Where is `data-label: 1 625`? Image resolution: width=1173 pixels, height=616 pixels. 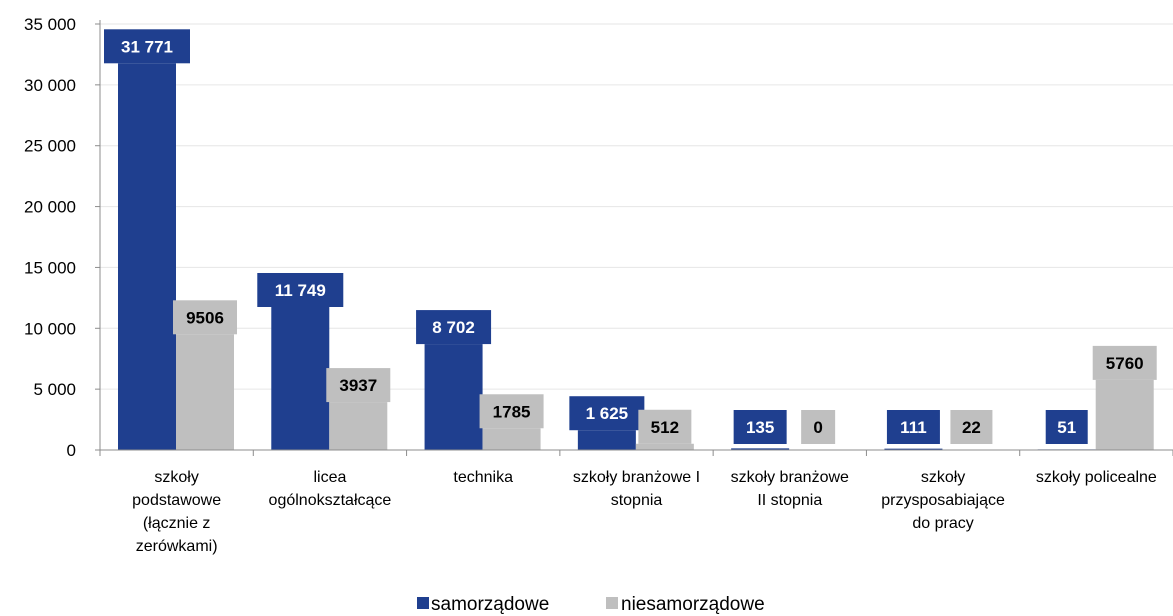
data-label: 1 625 is located at coordinates (607, 413).